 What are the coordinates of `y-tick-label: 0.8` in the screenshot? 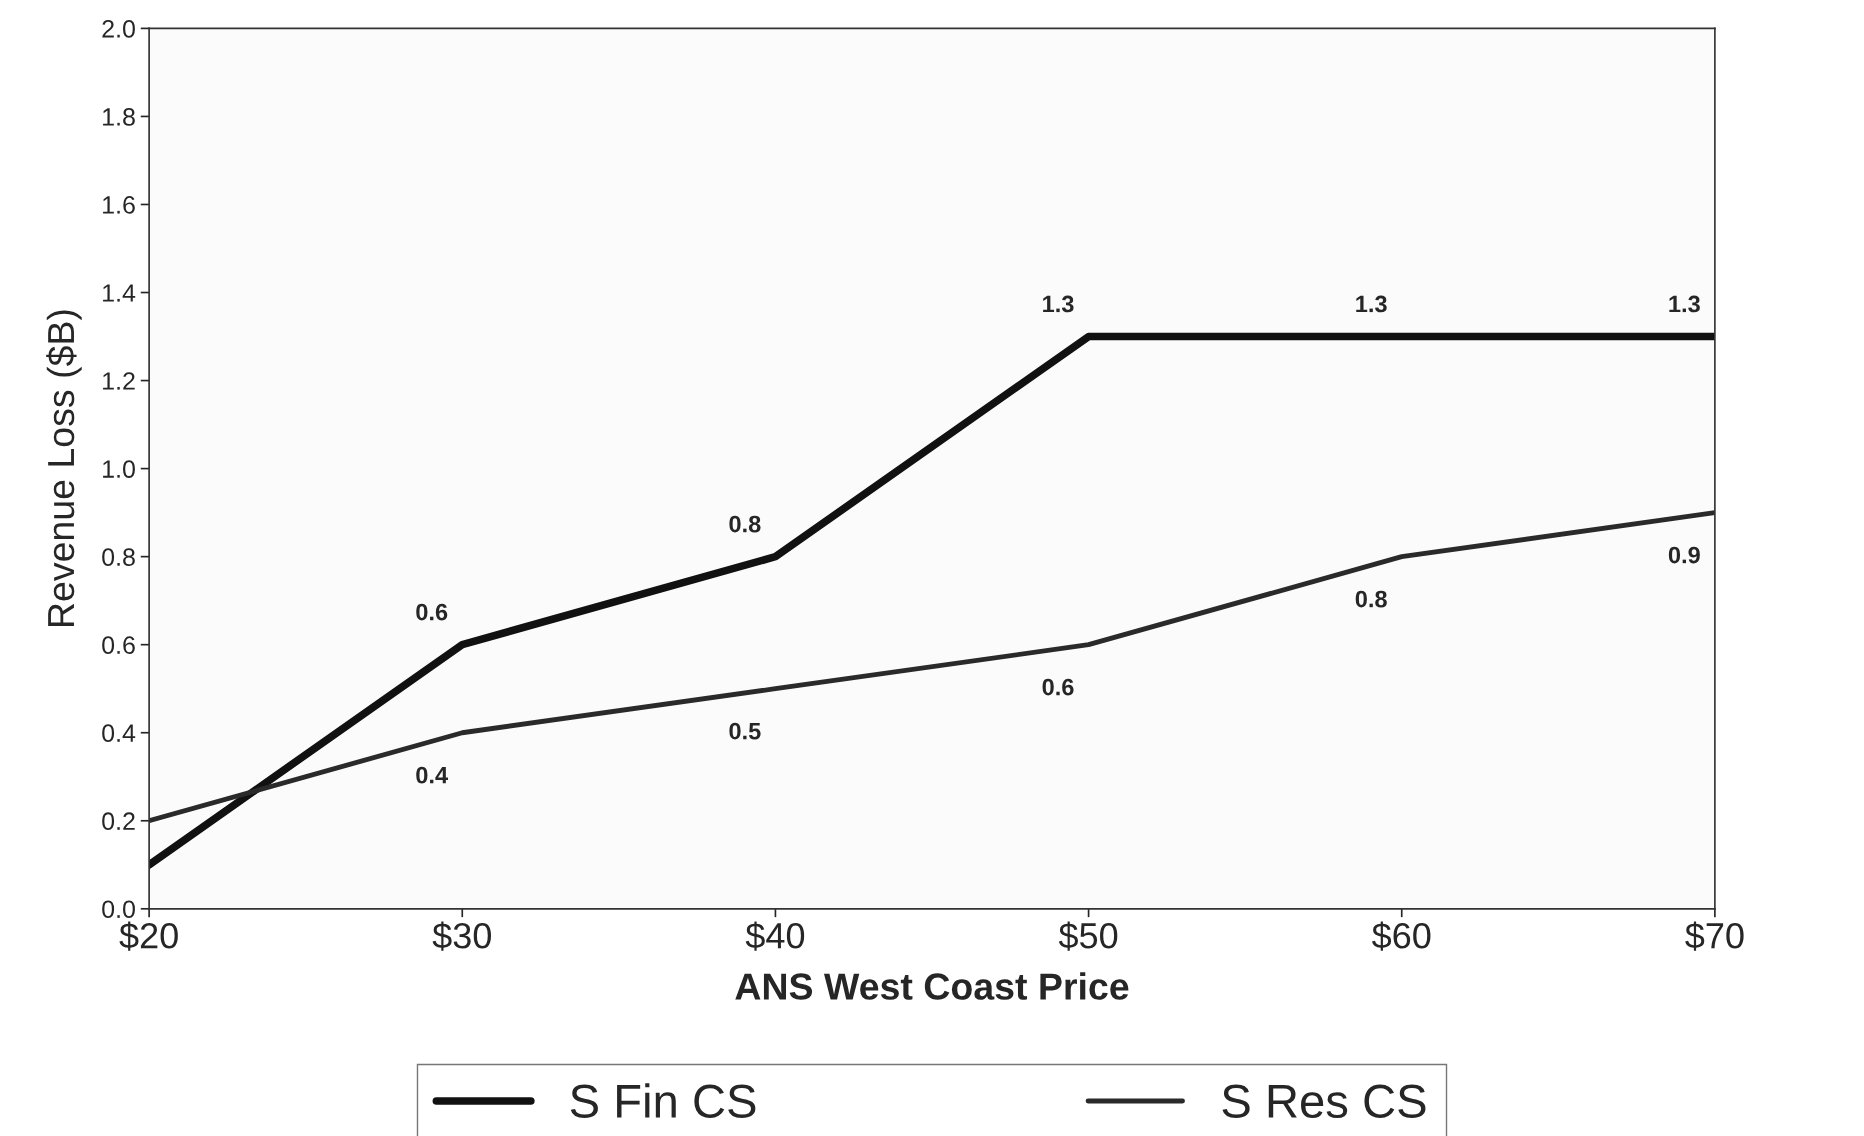 It's located at (118, 557).